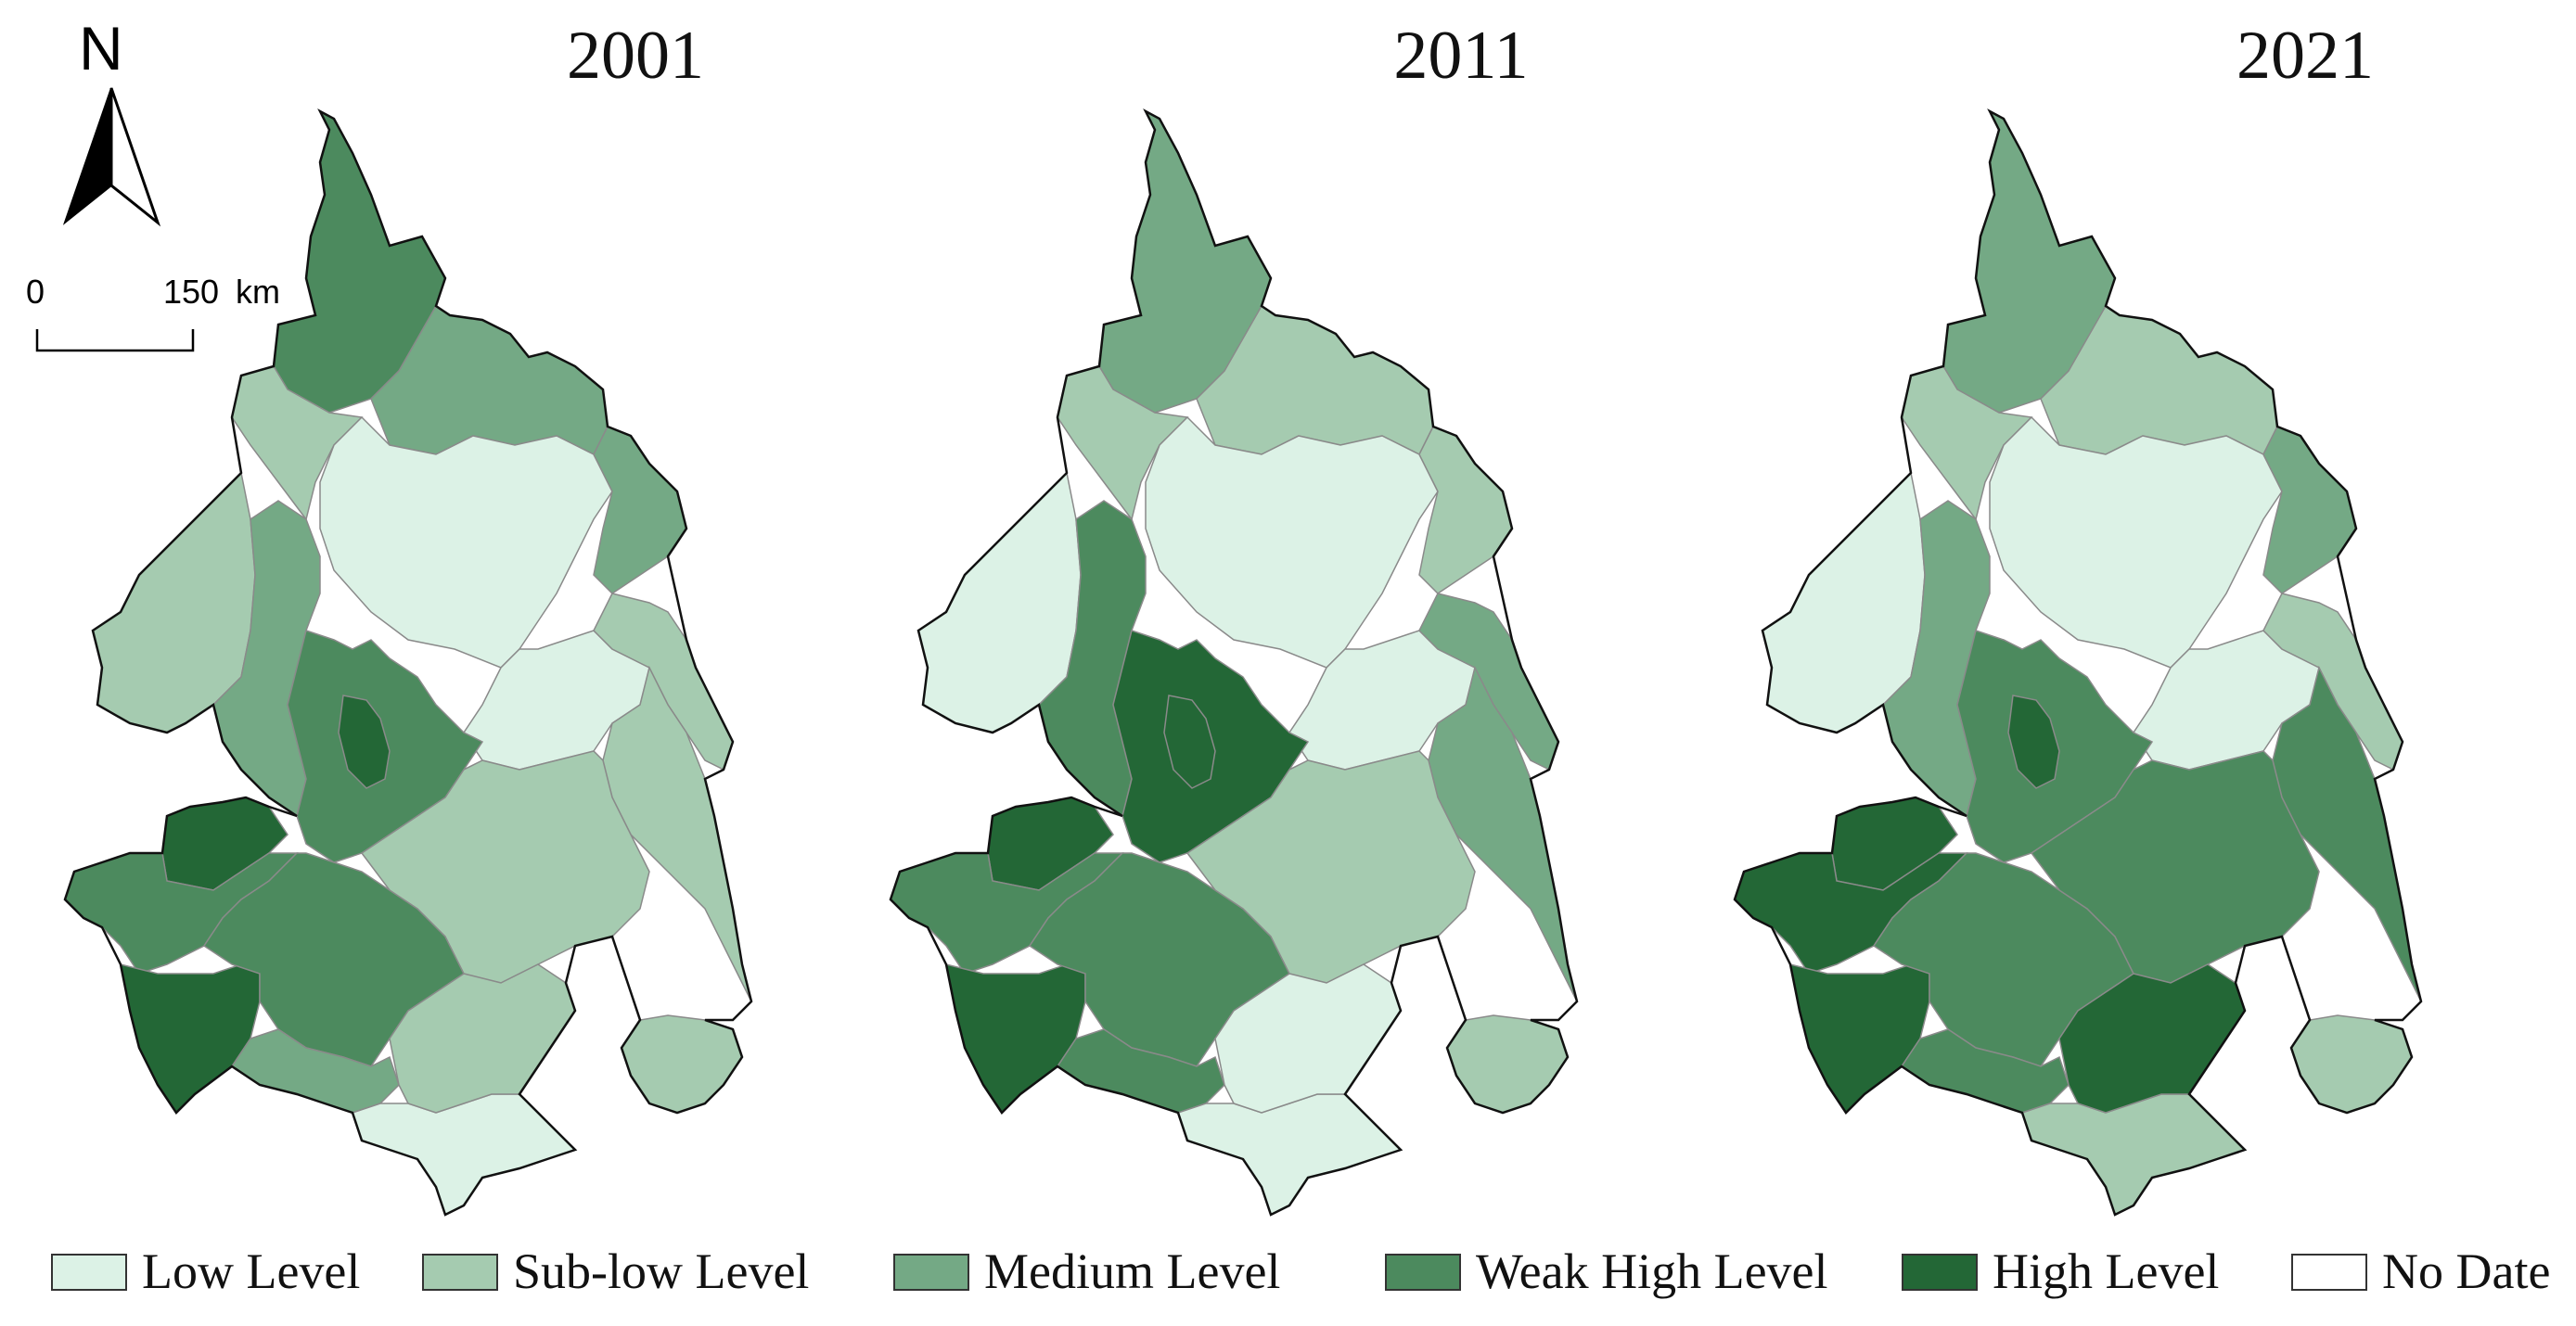 This screenshot has height=1326, width=2576. What do you see at coordinates (2106, 1271) in the screenshot?
I see `legend-label-high: High Level` at bounding box center [2106, 1271].